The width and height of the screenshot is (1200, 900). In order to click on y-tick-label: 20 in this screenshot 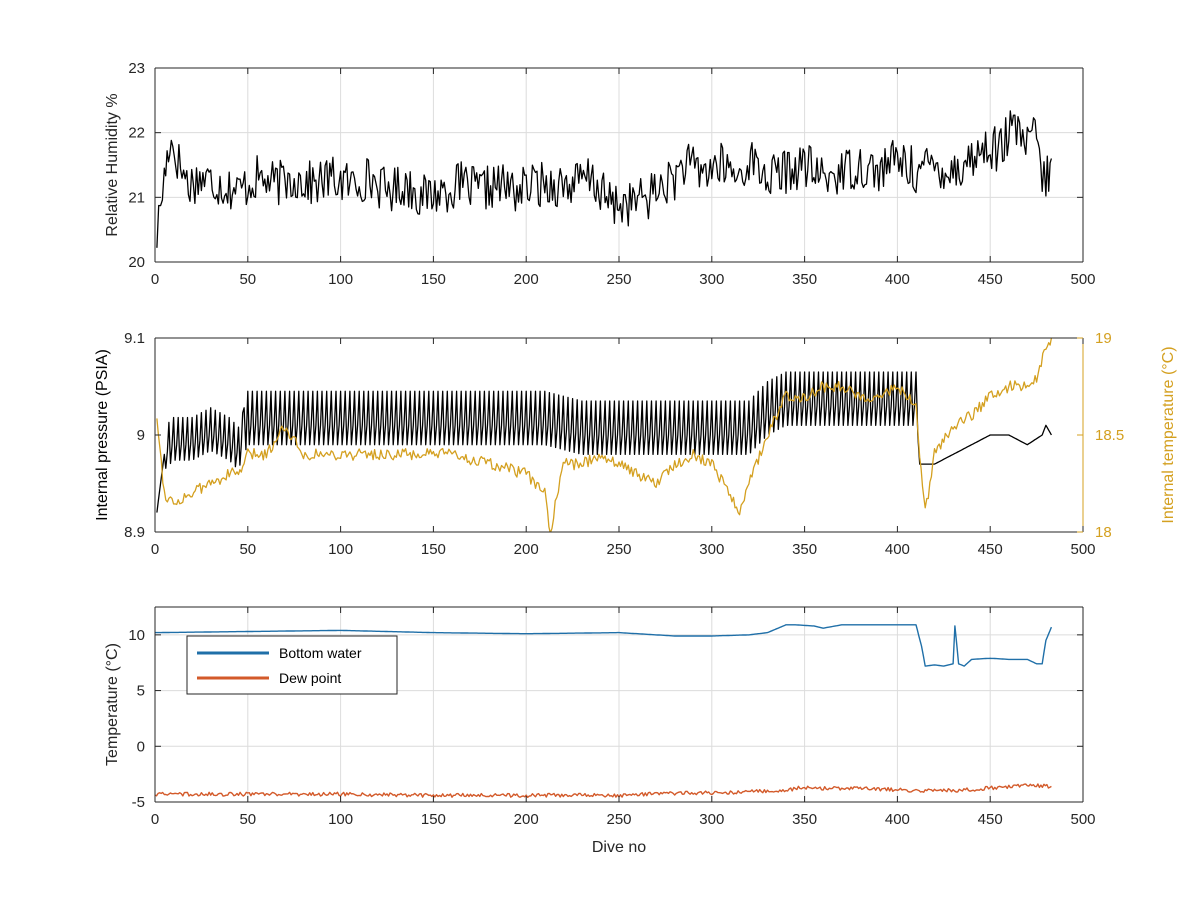, I will do `click(136, 262)`.